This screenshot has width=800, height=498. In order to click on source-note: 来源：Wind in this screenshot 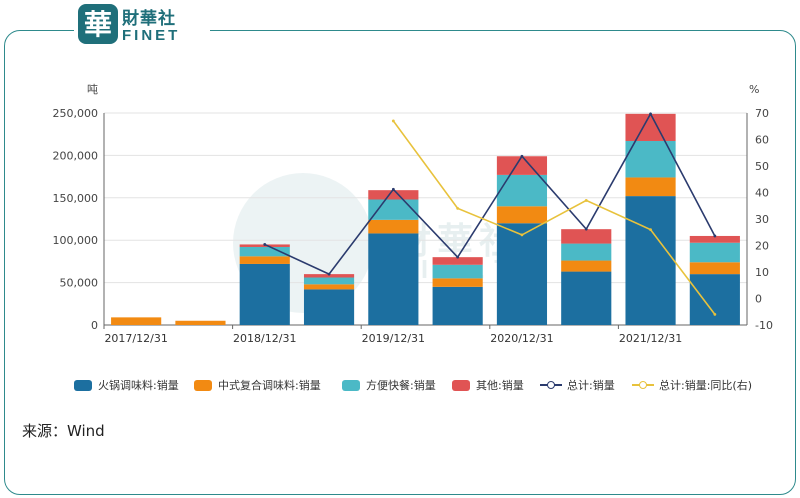, I will do `click(63, 431)`.